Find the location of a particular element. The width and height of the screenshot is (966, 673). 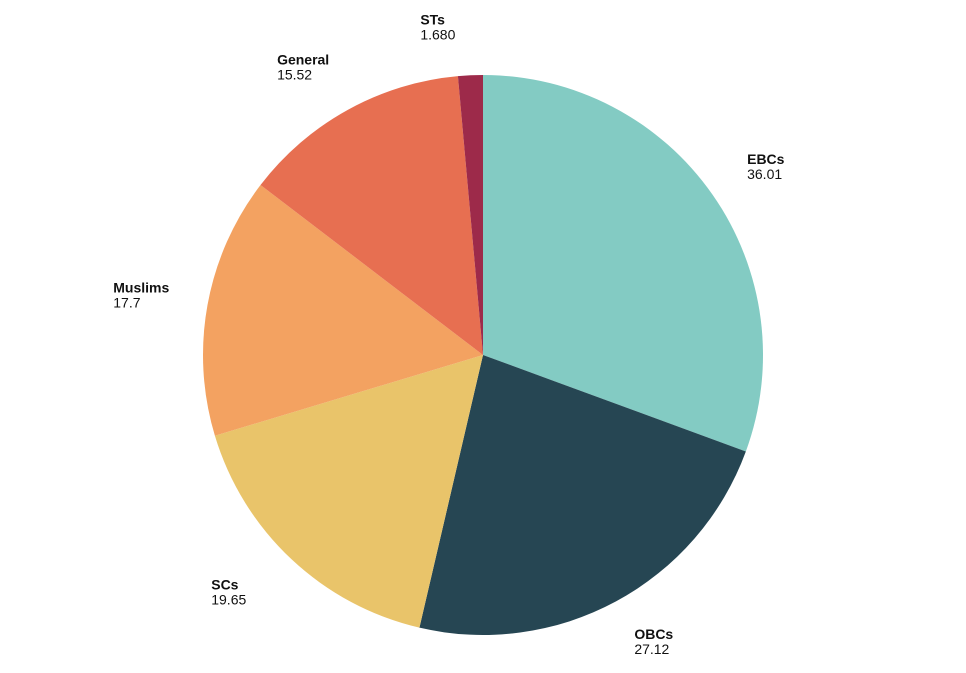

pie-slice-sts is located at coordinates (470, 215).